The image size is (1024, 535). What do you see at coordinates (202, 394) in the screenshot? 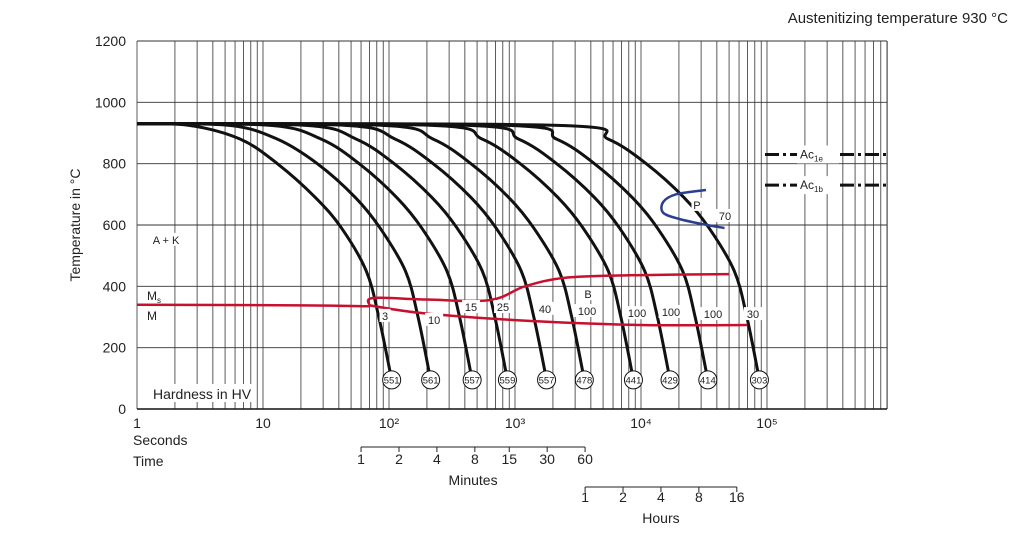
I see `hardness-caption: Hardness in HV` at bounding box center [202, 394].